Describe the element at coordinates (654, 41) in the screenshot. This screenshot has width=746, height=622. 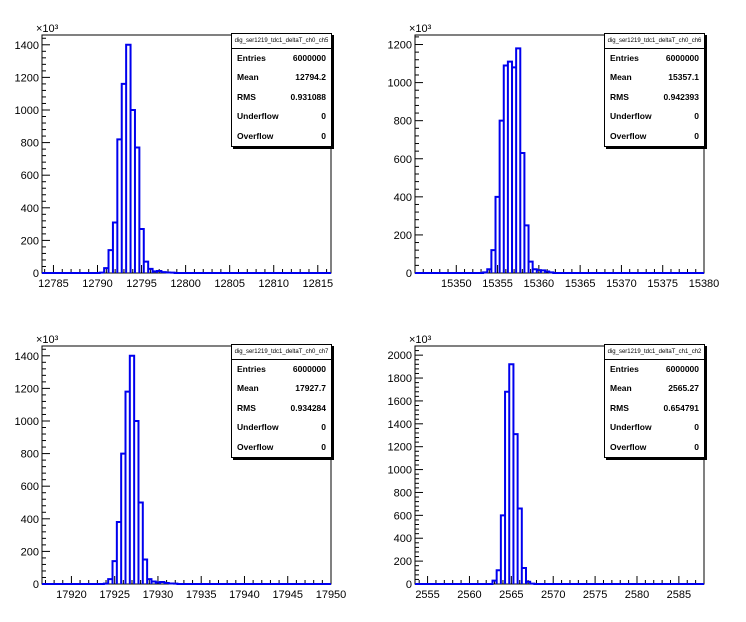
I see `stats-histogram-name: dig_ser1219_tdc1_deltaT_ch0_ch6` at that location.